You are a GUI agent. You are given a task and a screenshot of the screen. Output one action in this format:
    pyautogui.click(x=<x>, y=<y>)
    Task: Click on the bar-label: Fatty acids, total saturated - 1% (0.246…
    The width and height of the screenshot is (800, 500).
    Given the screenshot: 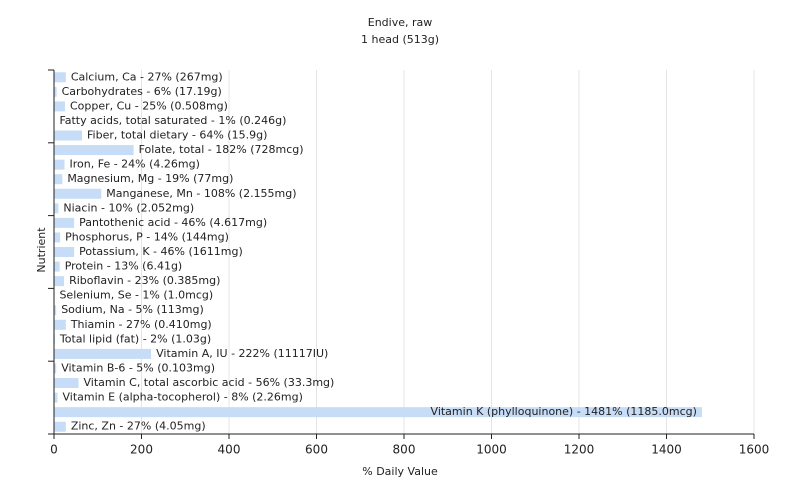 What is the action you would take?
    pyautogui.click(x=172, y=120)
    